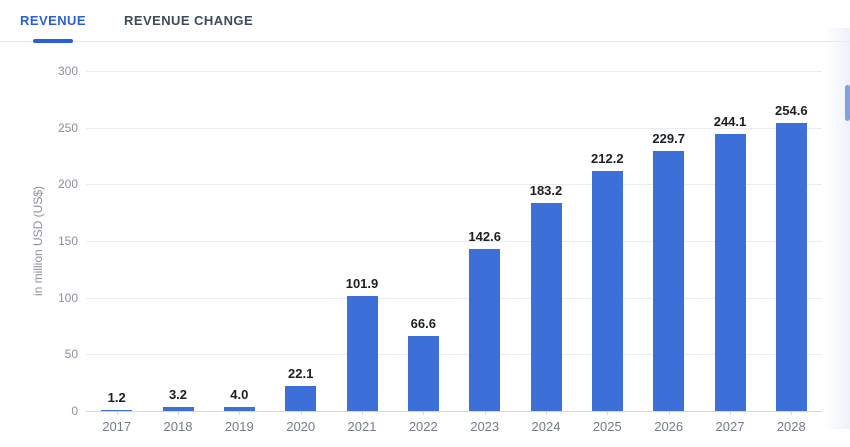  I want to click on x-tick-label: 2024, so click(546, 426).